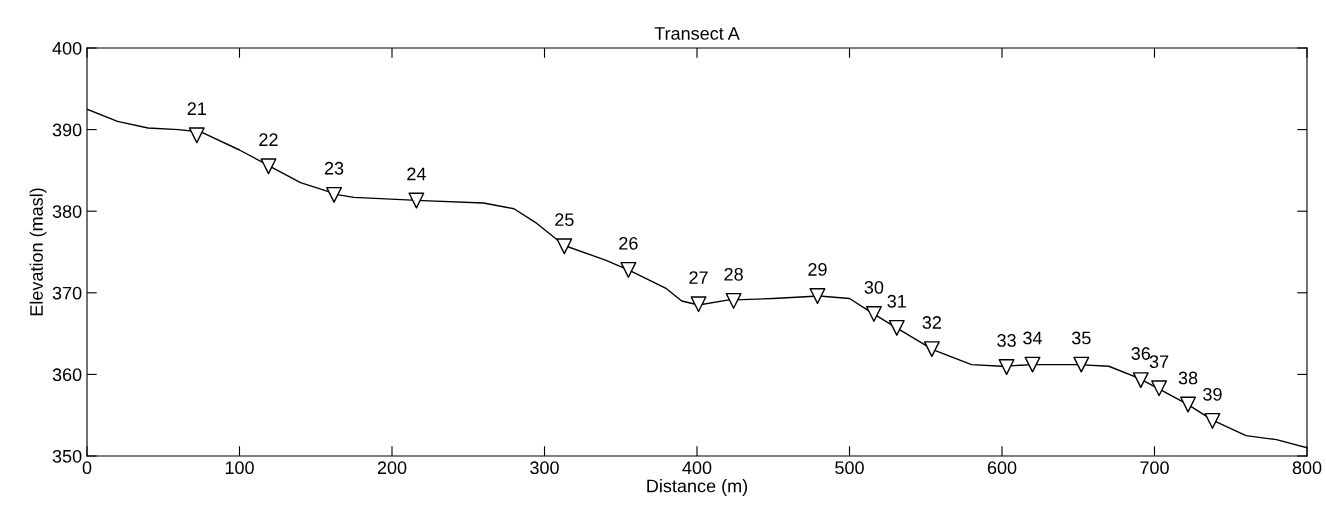 This screenshot has height=509, width=1326. What do you see at coordinates (392, 468) in the screenshot?
I see `x-tick-label: 200` at bounding box center [392, 468].